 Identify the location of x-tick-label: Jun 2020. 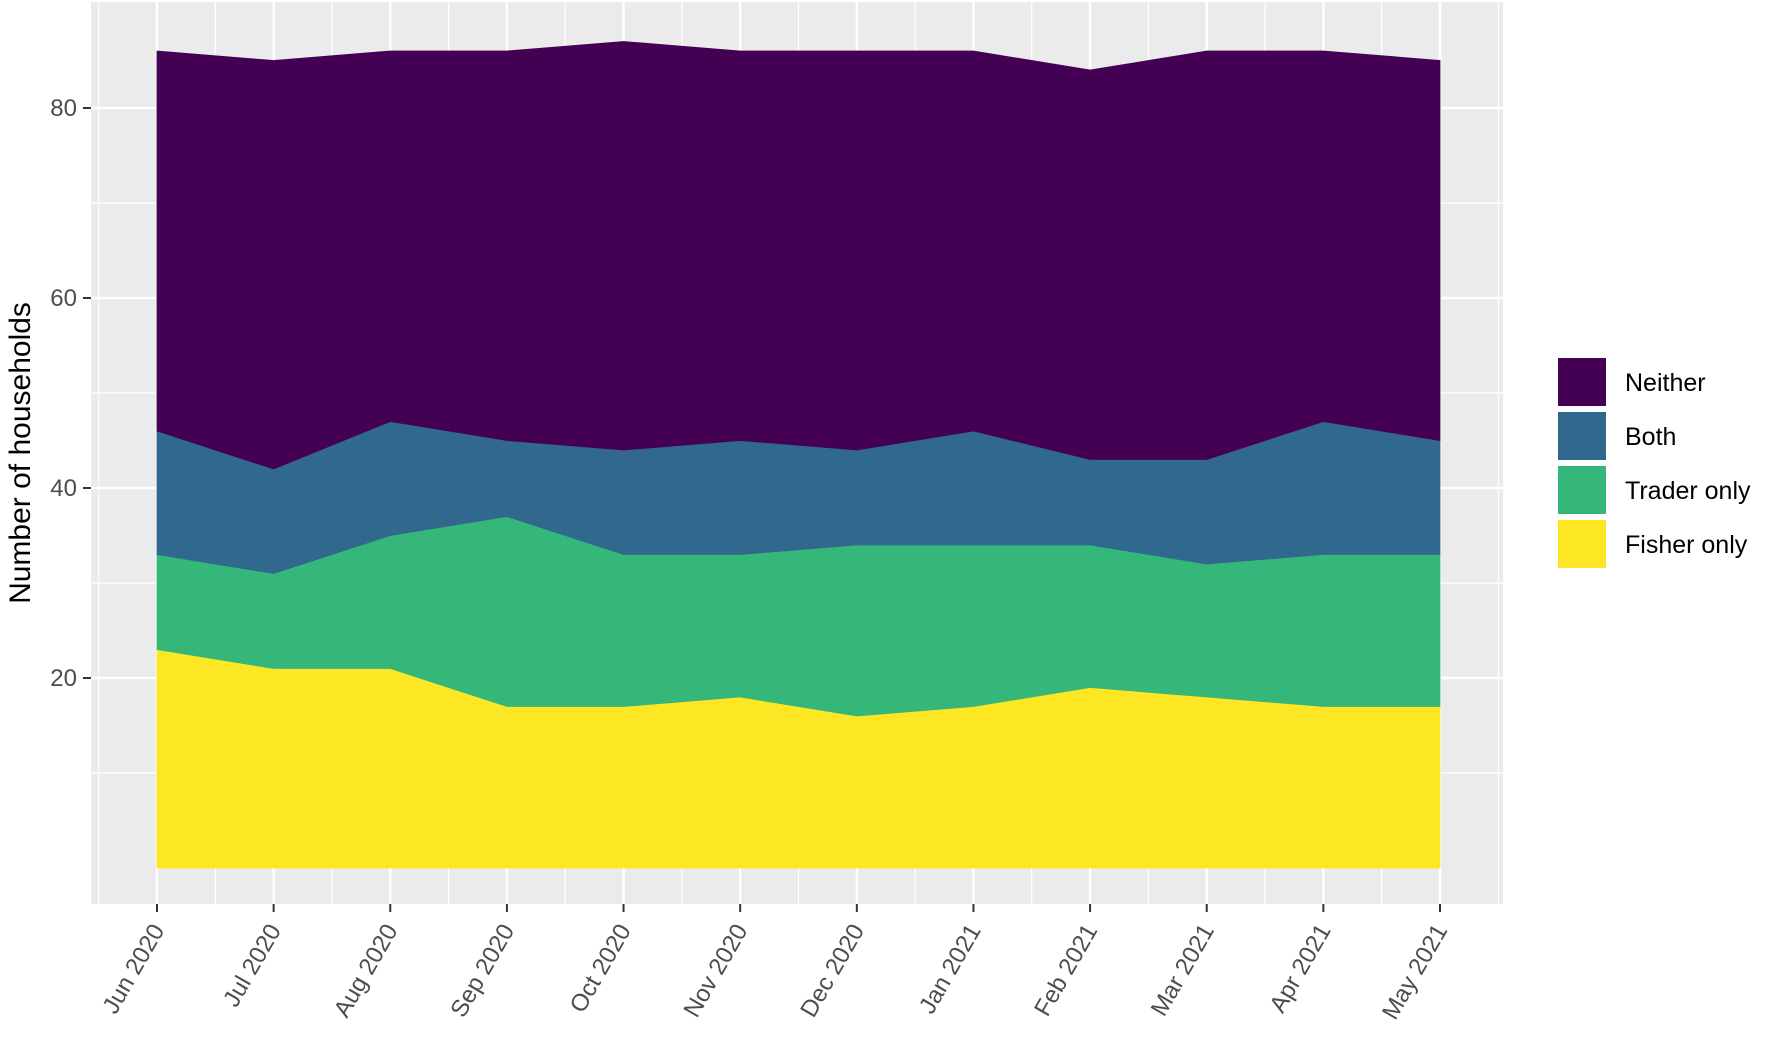
(133, 969).